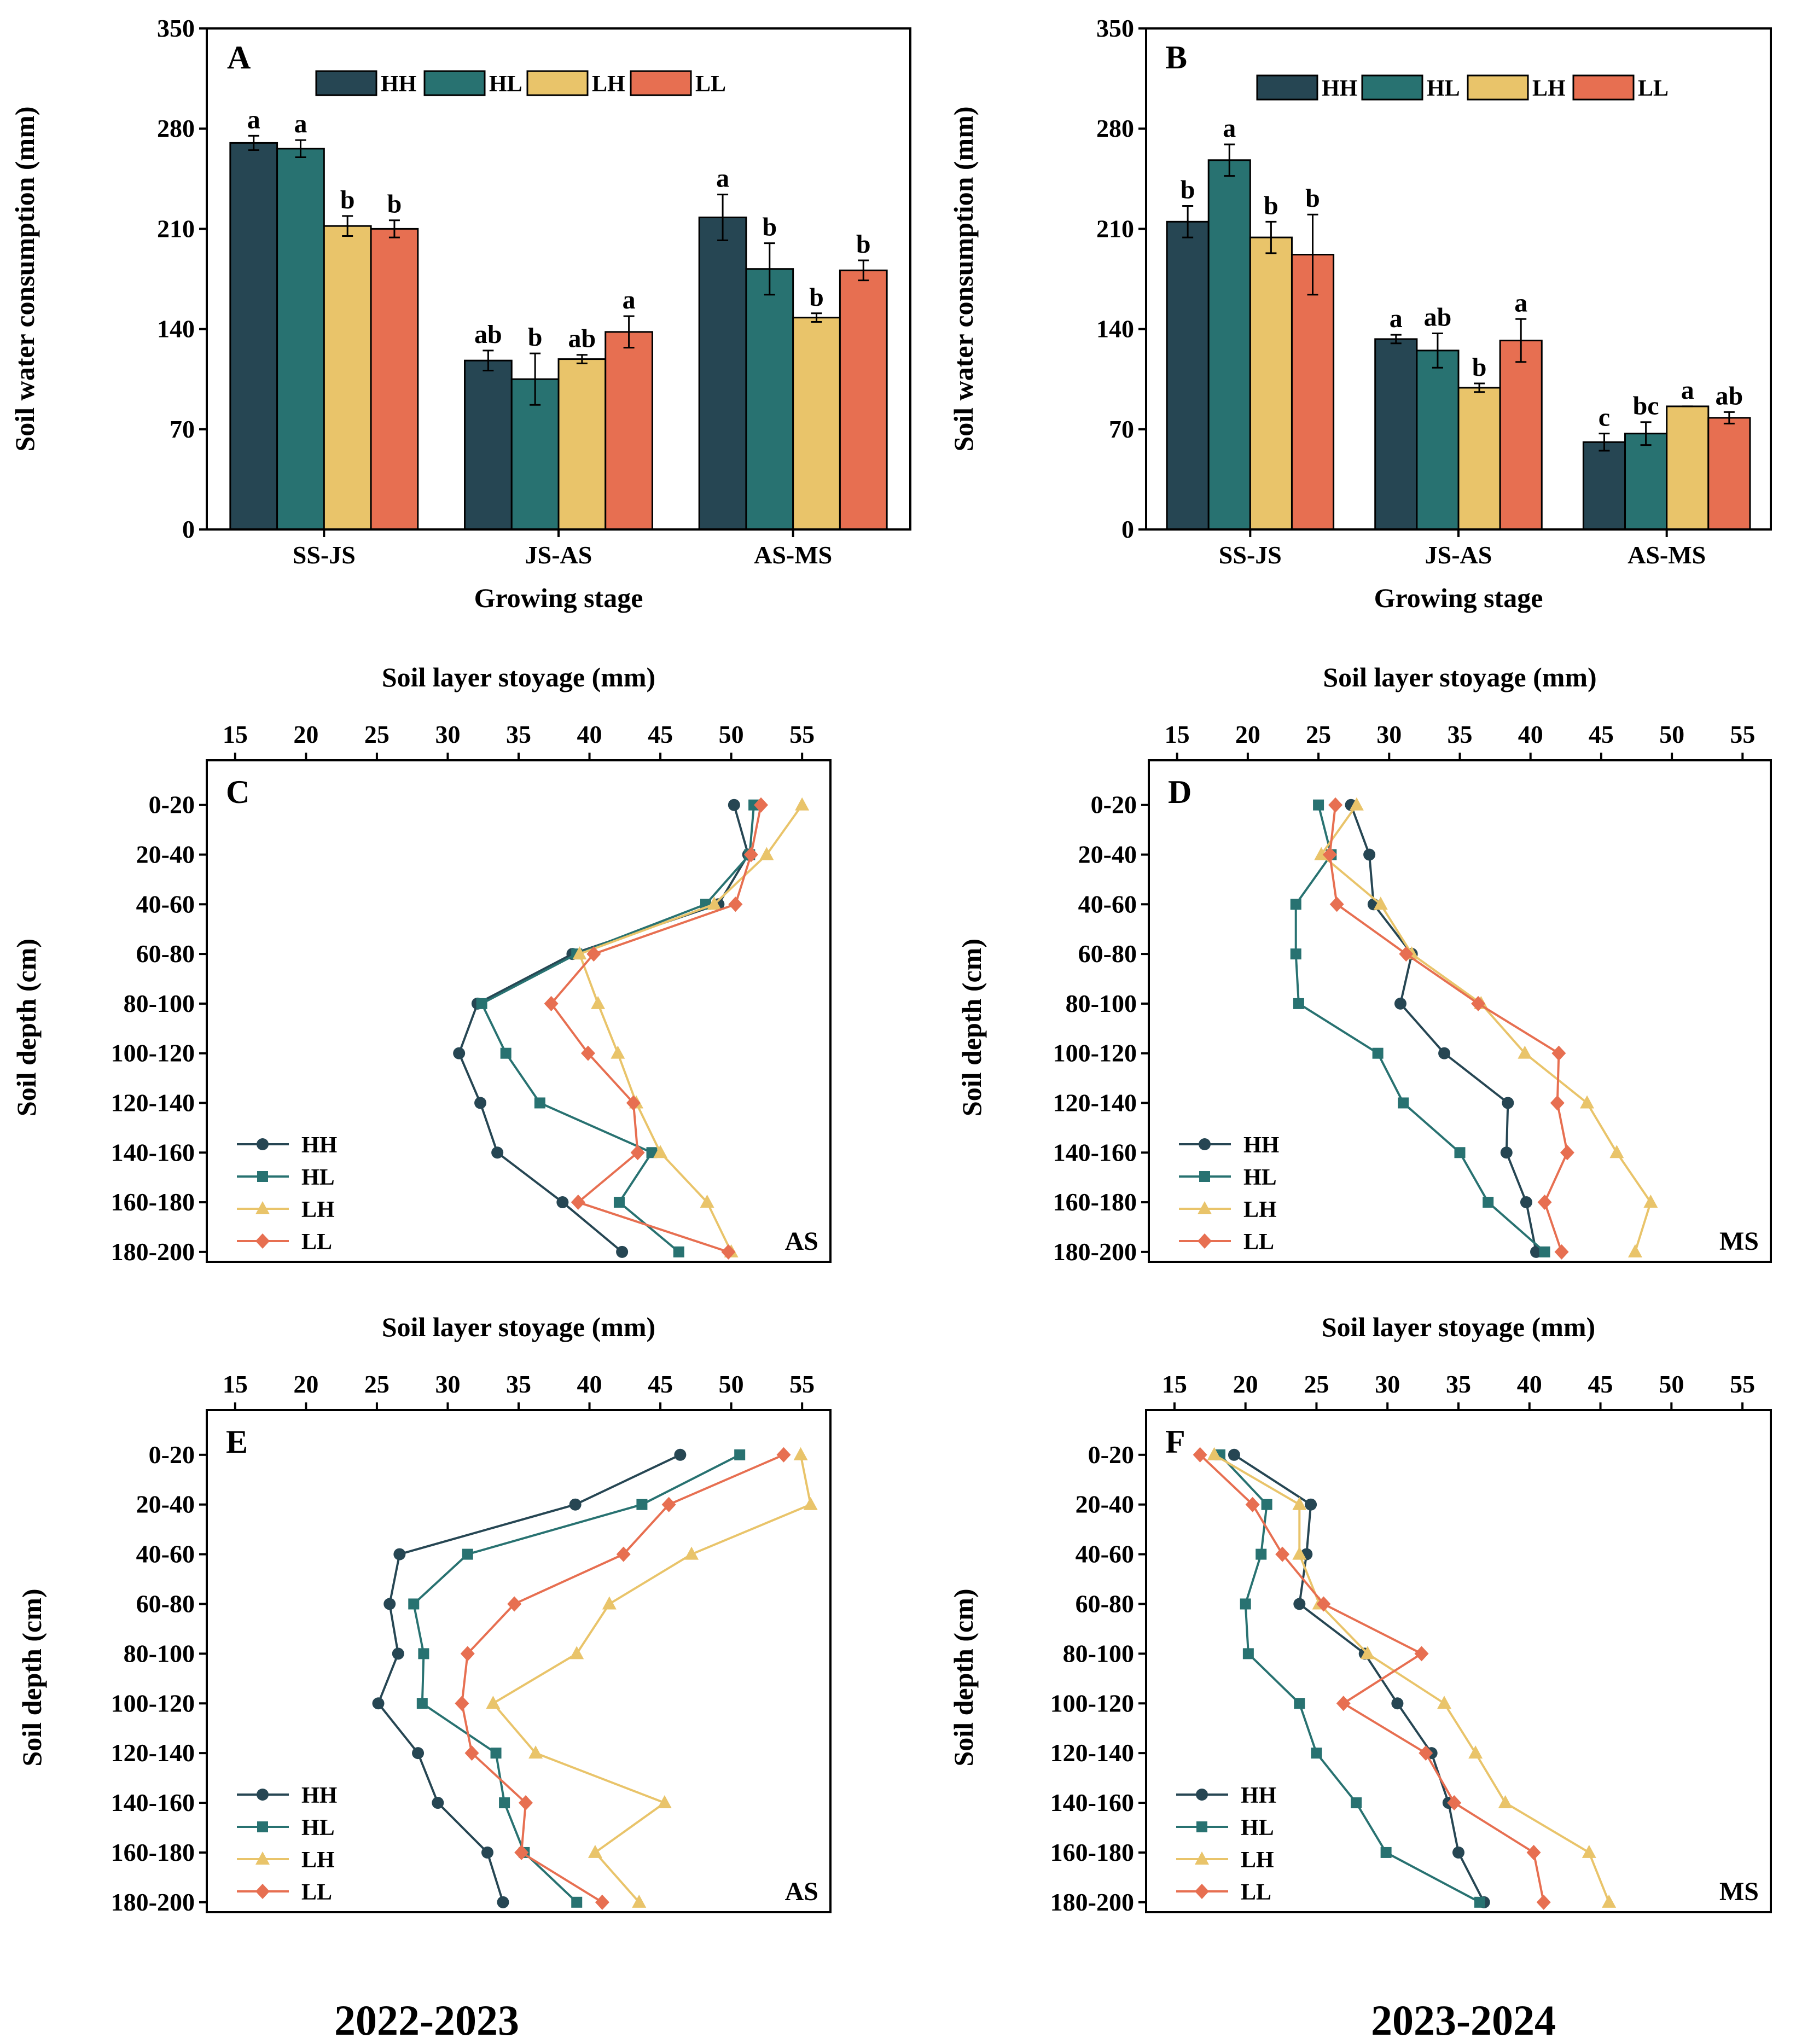 This screenshot has width=1796, height=2044. What do you see at coordinates (153, 1252) in the screenshot?
I see `y-tick-label: 180-200` at bounding box center [153, 1252].